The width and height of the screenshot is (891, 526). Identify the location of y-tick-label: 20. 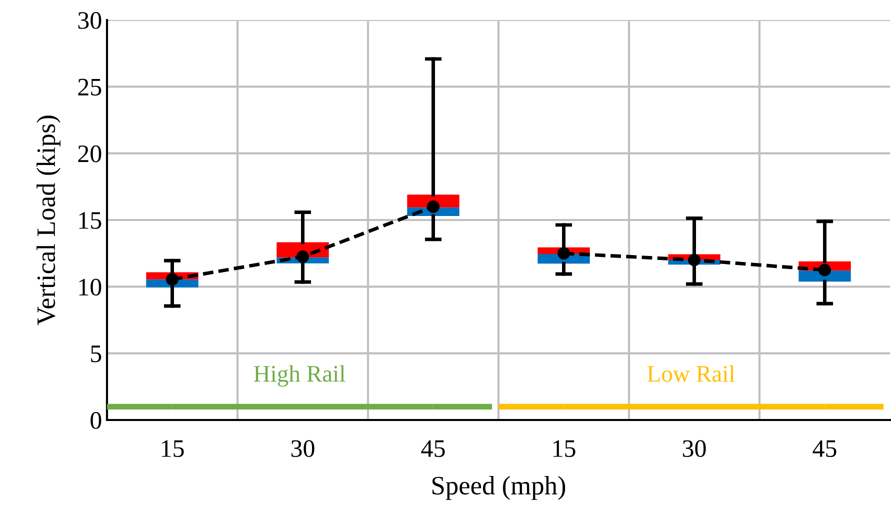
(90, 153).